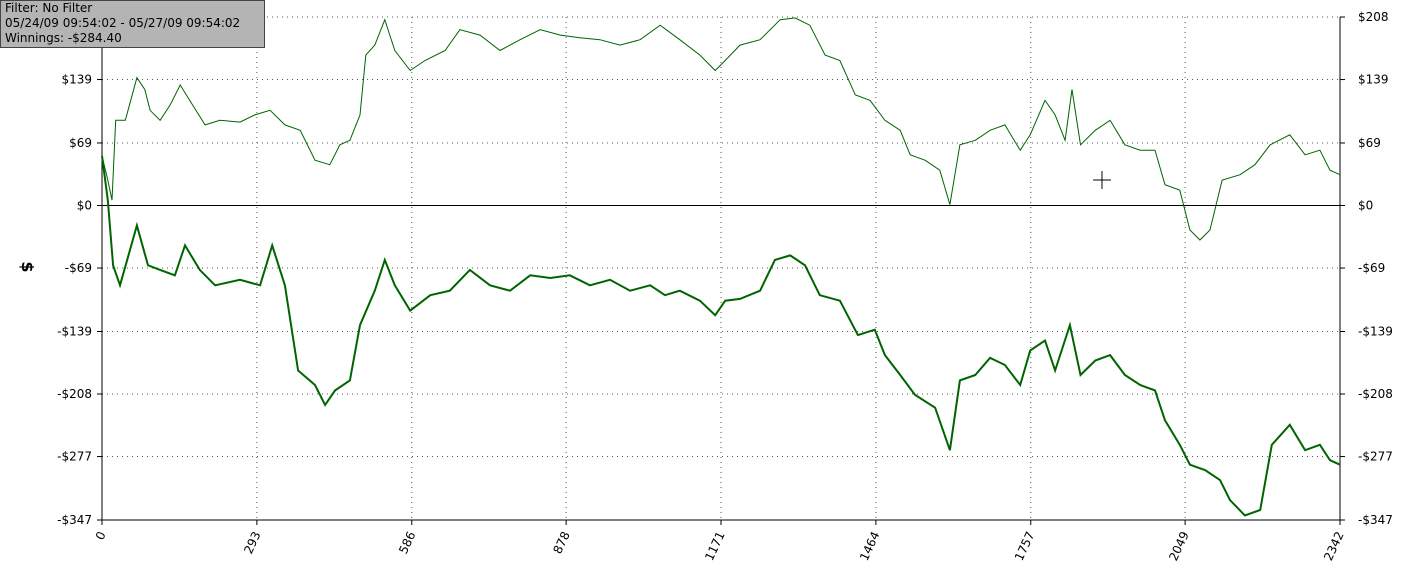  I want to click on y-tick-label: -$139, so click(74, 331).